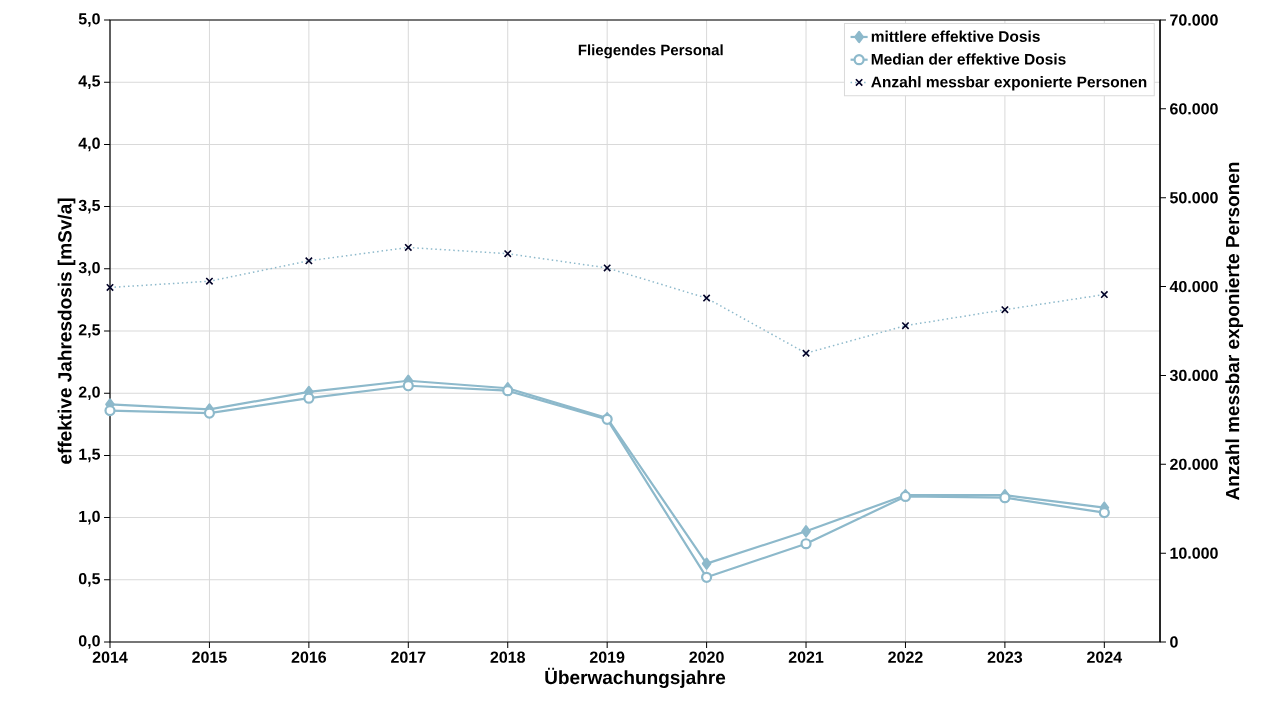 This screenshot has width=1281, height=720. I want to click on y2-tick-label: 50.000, so click(1193, 198).